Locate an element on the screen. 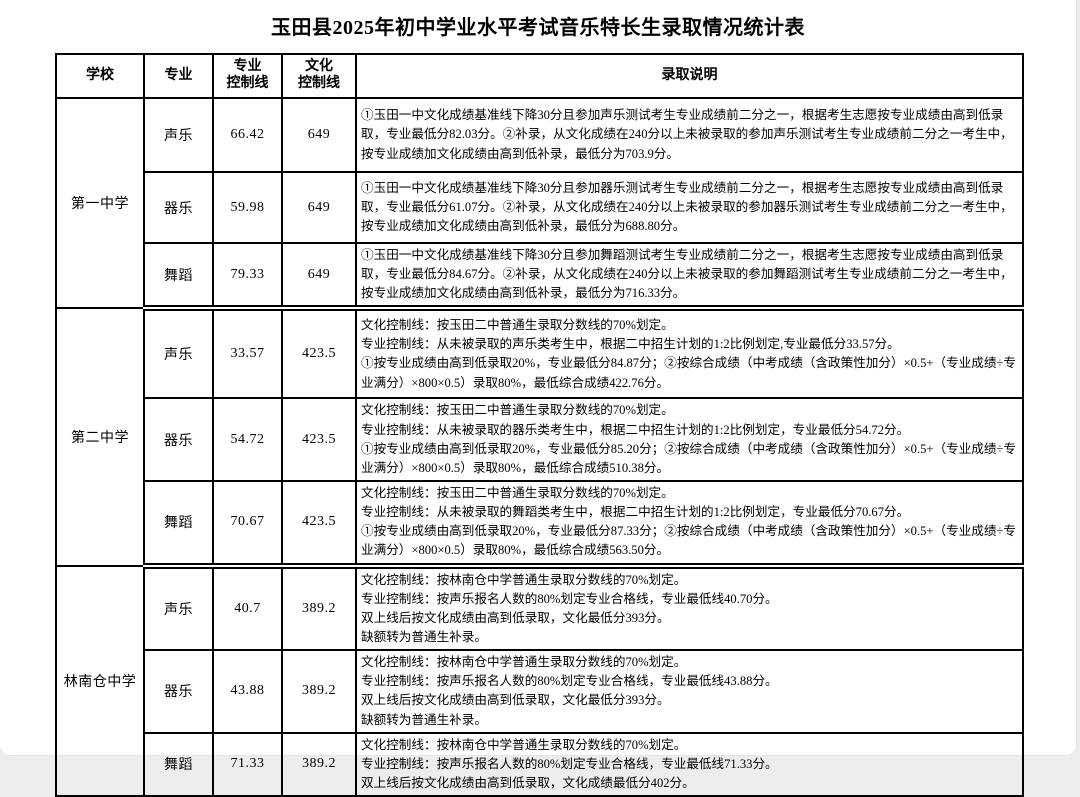  major-line-cell: 33.57 is located at coordinates (247, 353).